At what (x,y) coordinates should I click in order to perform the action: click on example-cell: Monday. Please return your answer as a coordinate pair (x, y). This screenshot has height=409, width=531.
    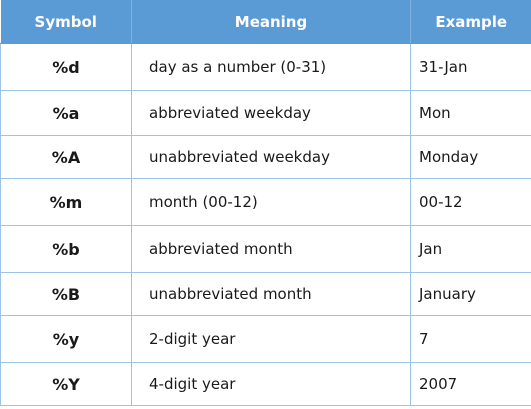
    Looking at the image, I should click on (470, 157).